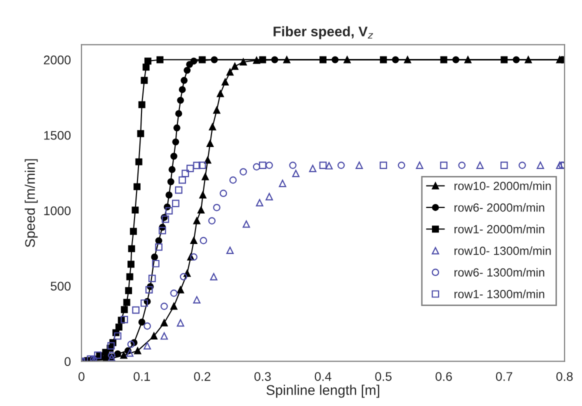 The image size is (582, 406). I want to click on y-tick-label: 2000, so click(57, 60).